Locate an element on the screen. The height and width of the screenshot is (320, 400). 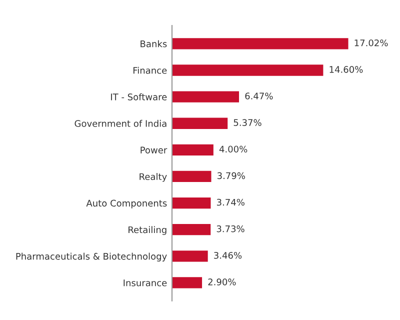
data-label: 6.47% is located at coordinates (259, 96).